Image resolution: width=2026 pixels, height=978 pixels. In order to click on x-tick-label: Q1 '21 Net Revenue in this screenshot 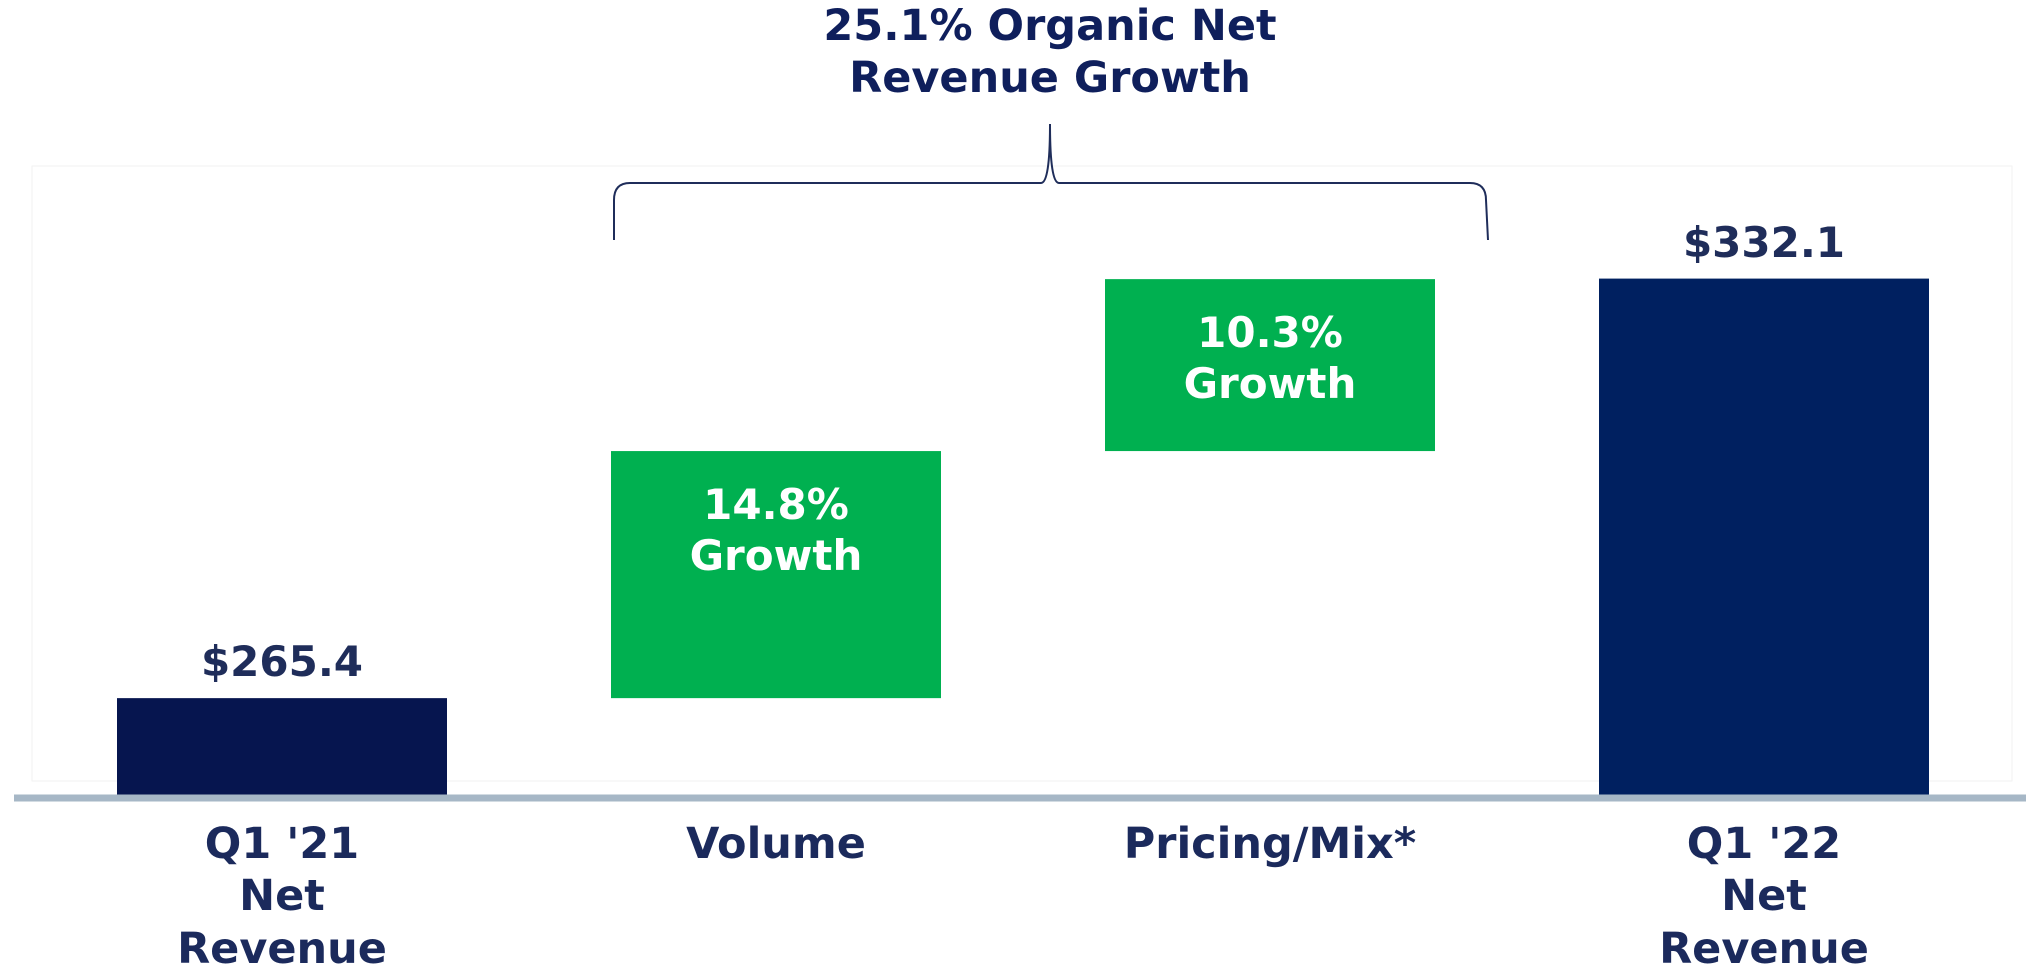, I will do `click(282, 896)`.